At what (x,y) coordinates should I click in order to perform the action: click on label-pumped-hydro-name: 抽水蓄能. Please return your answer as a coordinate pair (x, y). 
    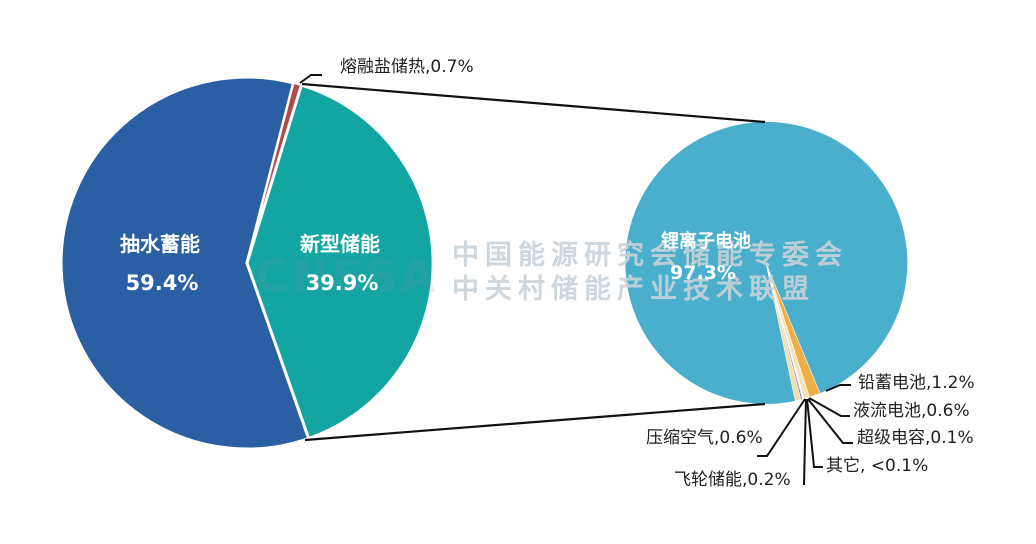
    Looking at the image, I should click on (160, 244).